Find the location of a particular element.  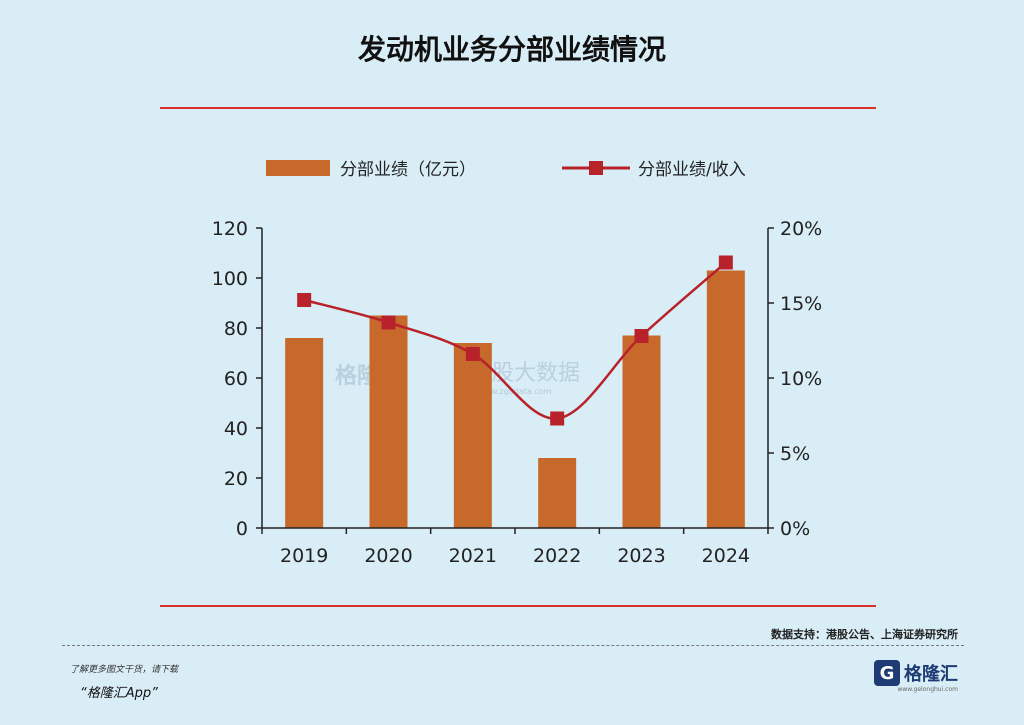

y-left-tick-label: 100 is located at coordinates (230, 279).